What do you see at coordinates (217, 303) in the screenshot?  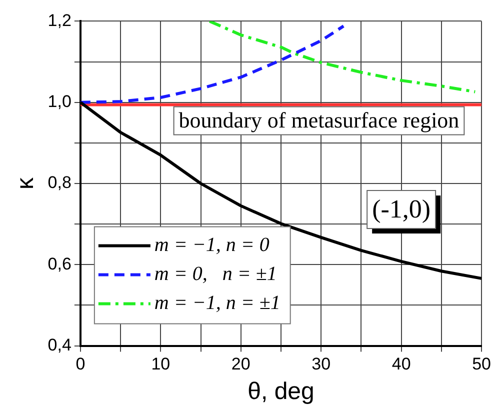 I see `legend-label: m = −1, n = ±1` at bounding box center [217, 303].